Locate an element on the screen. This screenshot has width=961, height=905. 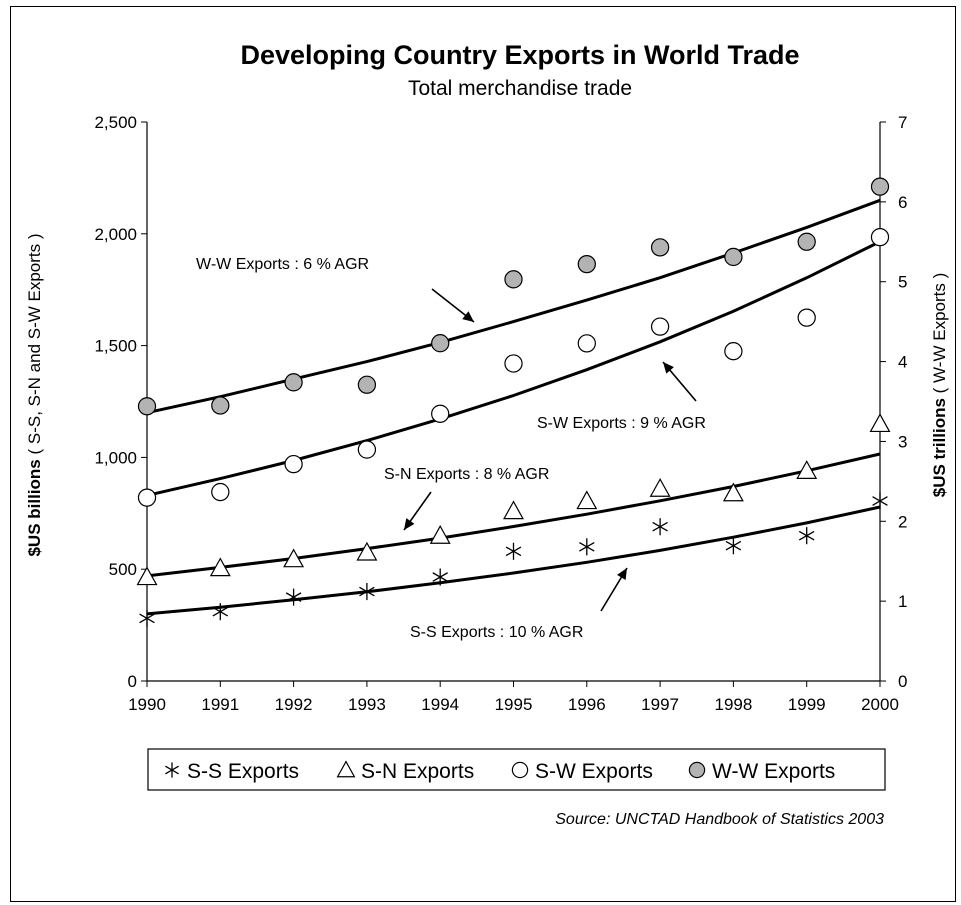
y-right-tick-label: 6 is located at coordinates (902, 202).